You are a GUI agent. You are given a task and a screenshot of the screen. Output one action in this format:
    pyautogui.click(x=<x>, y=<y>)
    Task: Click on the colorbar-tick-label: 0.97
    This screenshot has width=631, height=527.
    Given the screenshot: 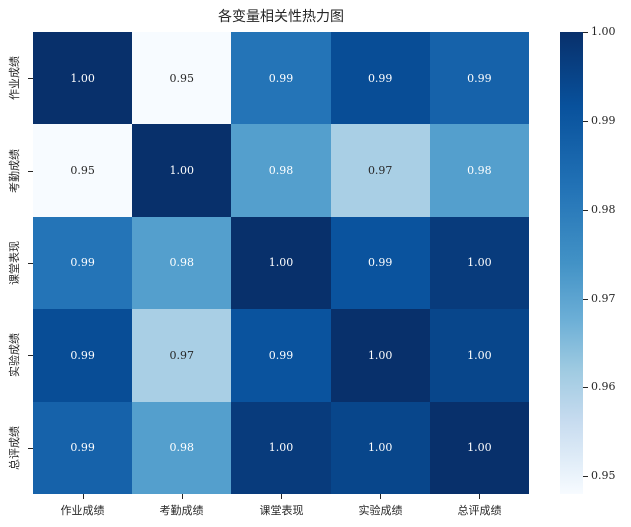 What is the action you would take?
    pyautogui.click(x=603, y=298)
    